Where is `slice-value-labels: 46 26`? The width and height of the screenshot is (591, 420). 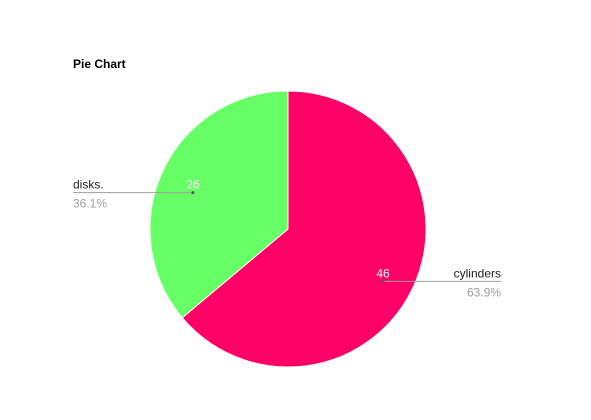 slice-value-labels: 46 26 is located at coordinates (288, 229).